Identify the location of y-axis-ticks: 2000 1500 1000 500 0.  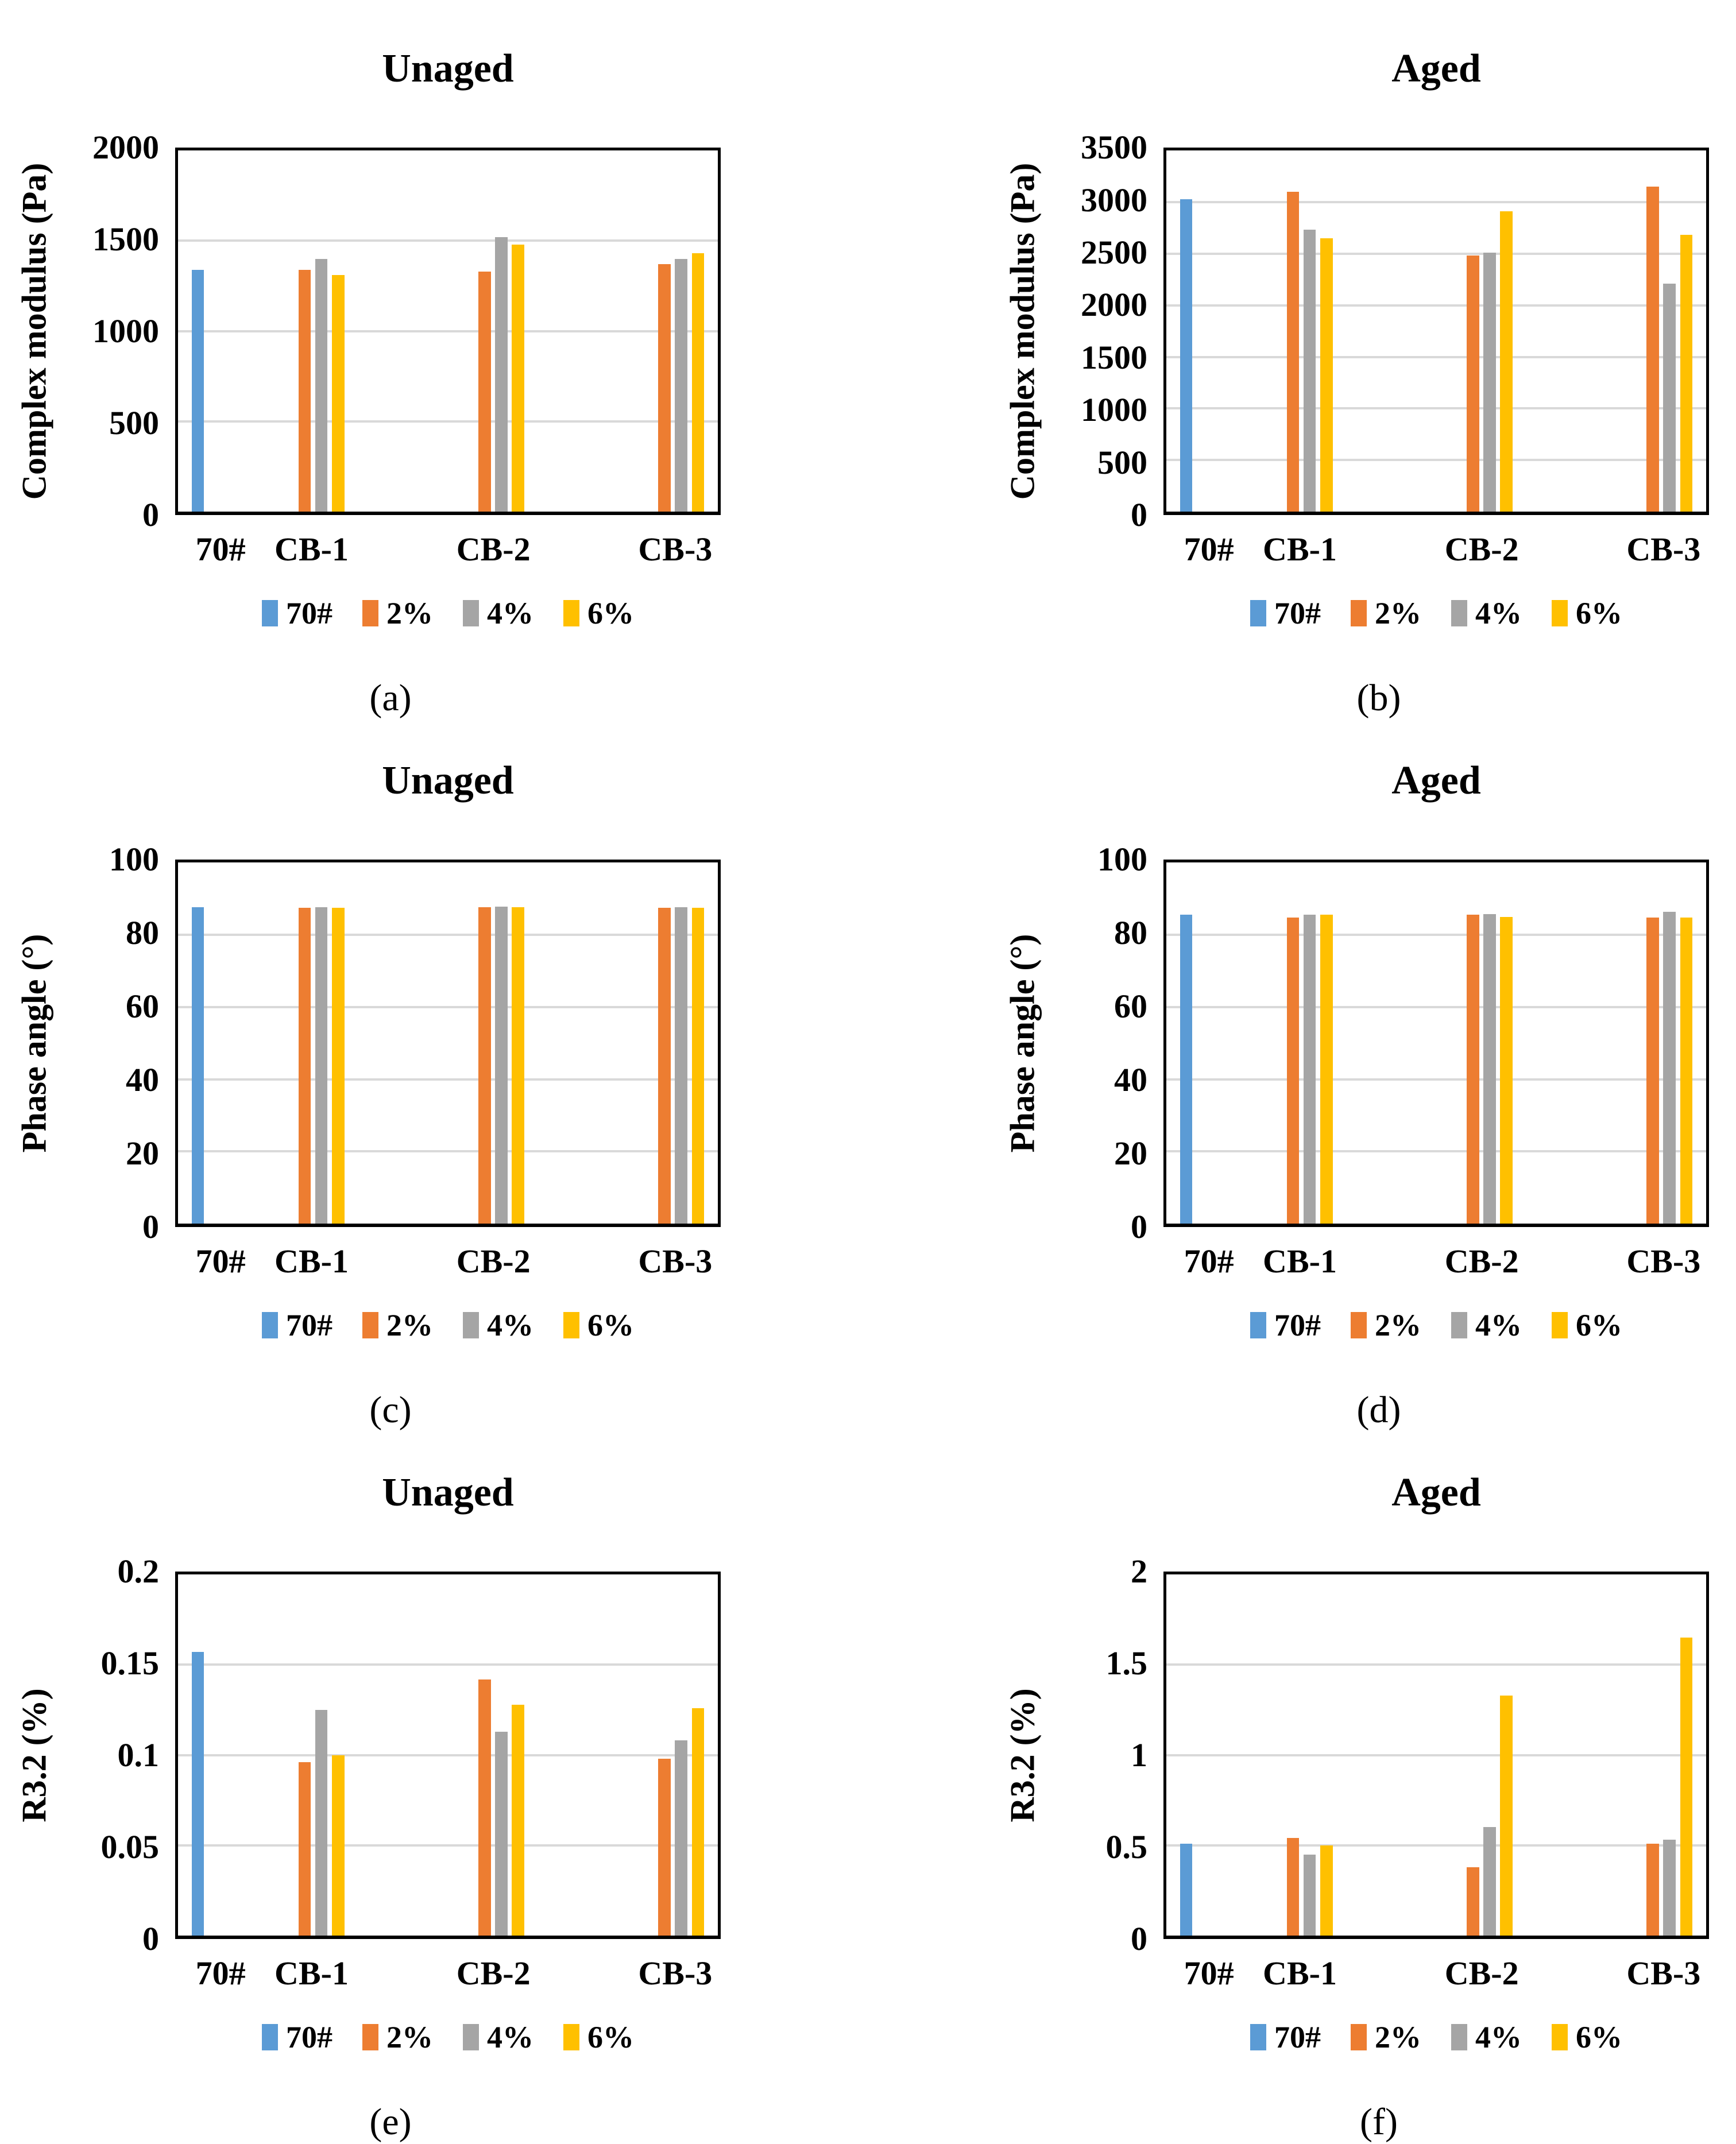
(117, 331).